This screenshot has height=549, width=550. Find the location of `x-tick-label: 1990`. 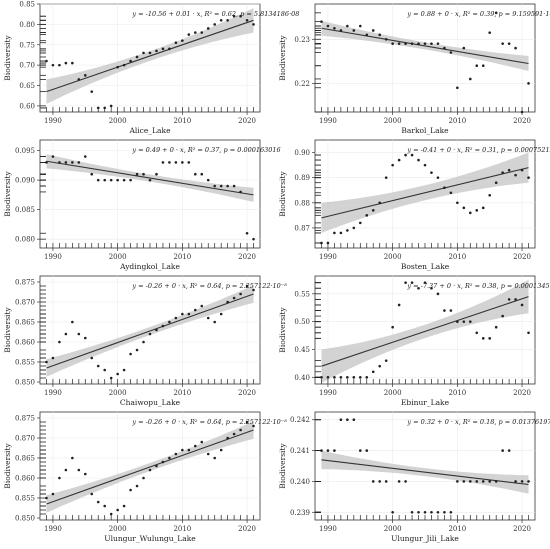

x-tick-label: 1990 is located at coordinates (328, 529).